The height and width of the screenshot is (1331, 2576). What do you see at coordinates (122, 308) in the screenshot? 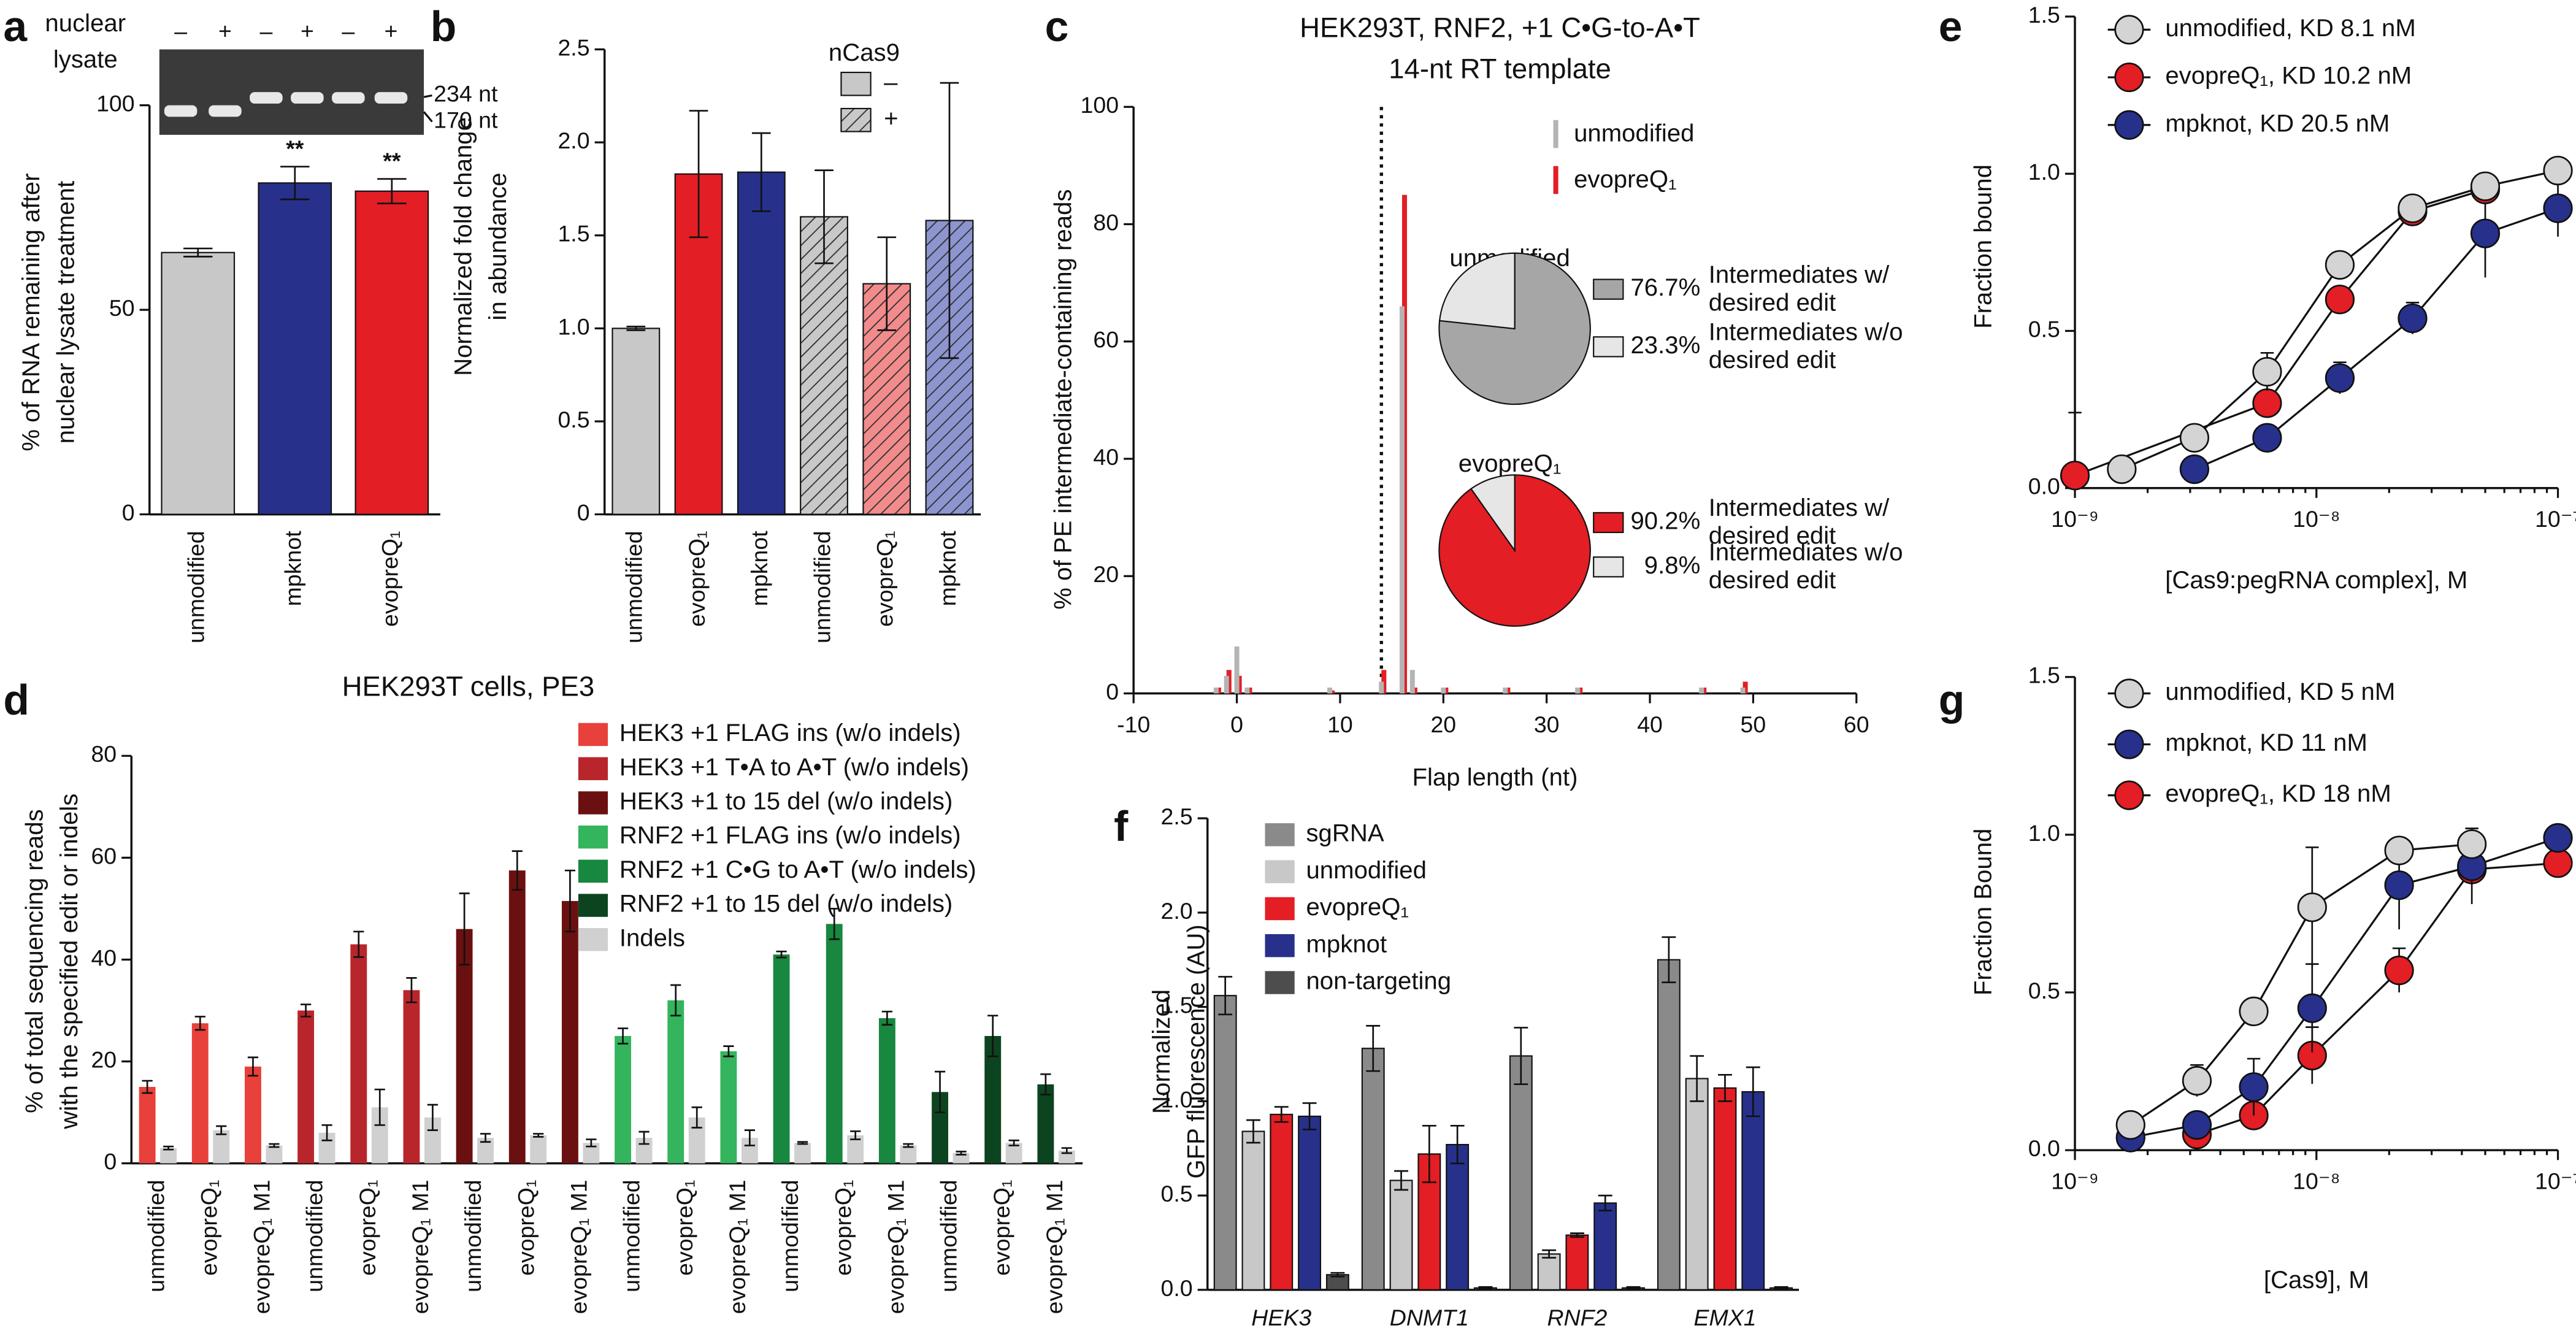
I see `y-tick-label: 50` at bounding box center [122, 308].